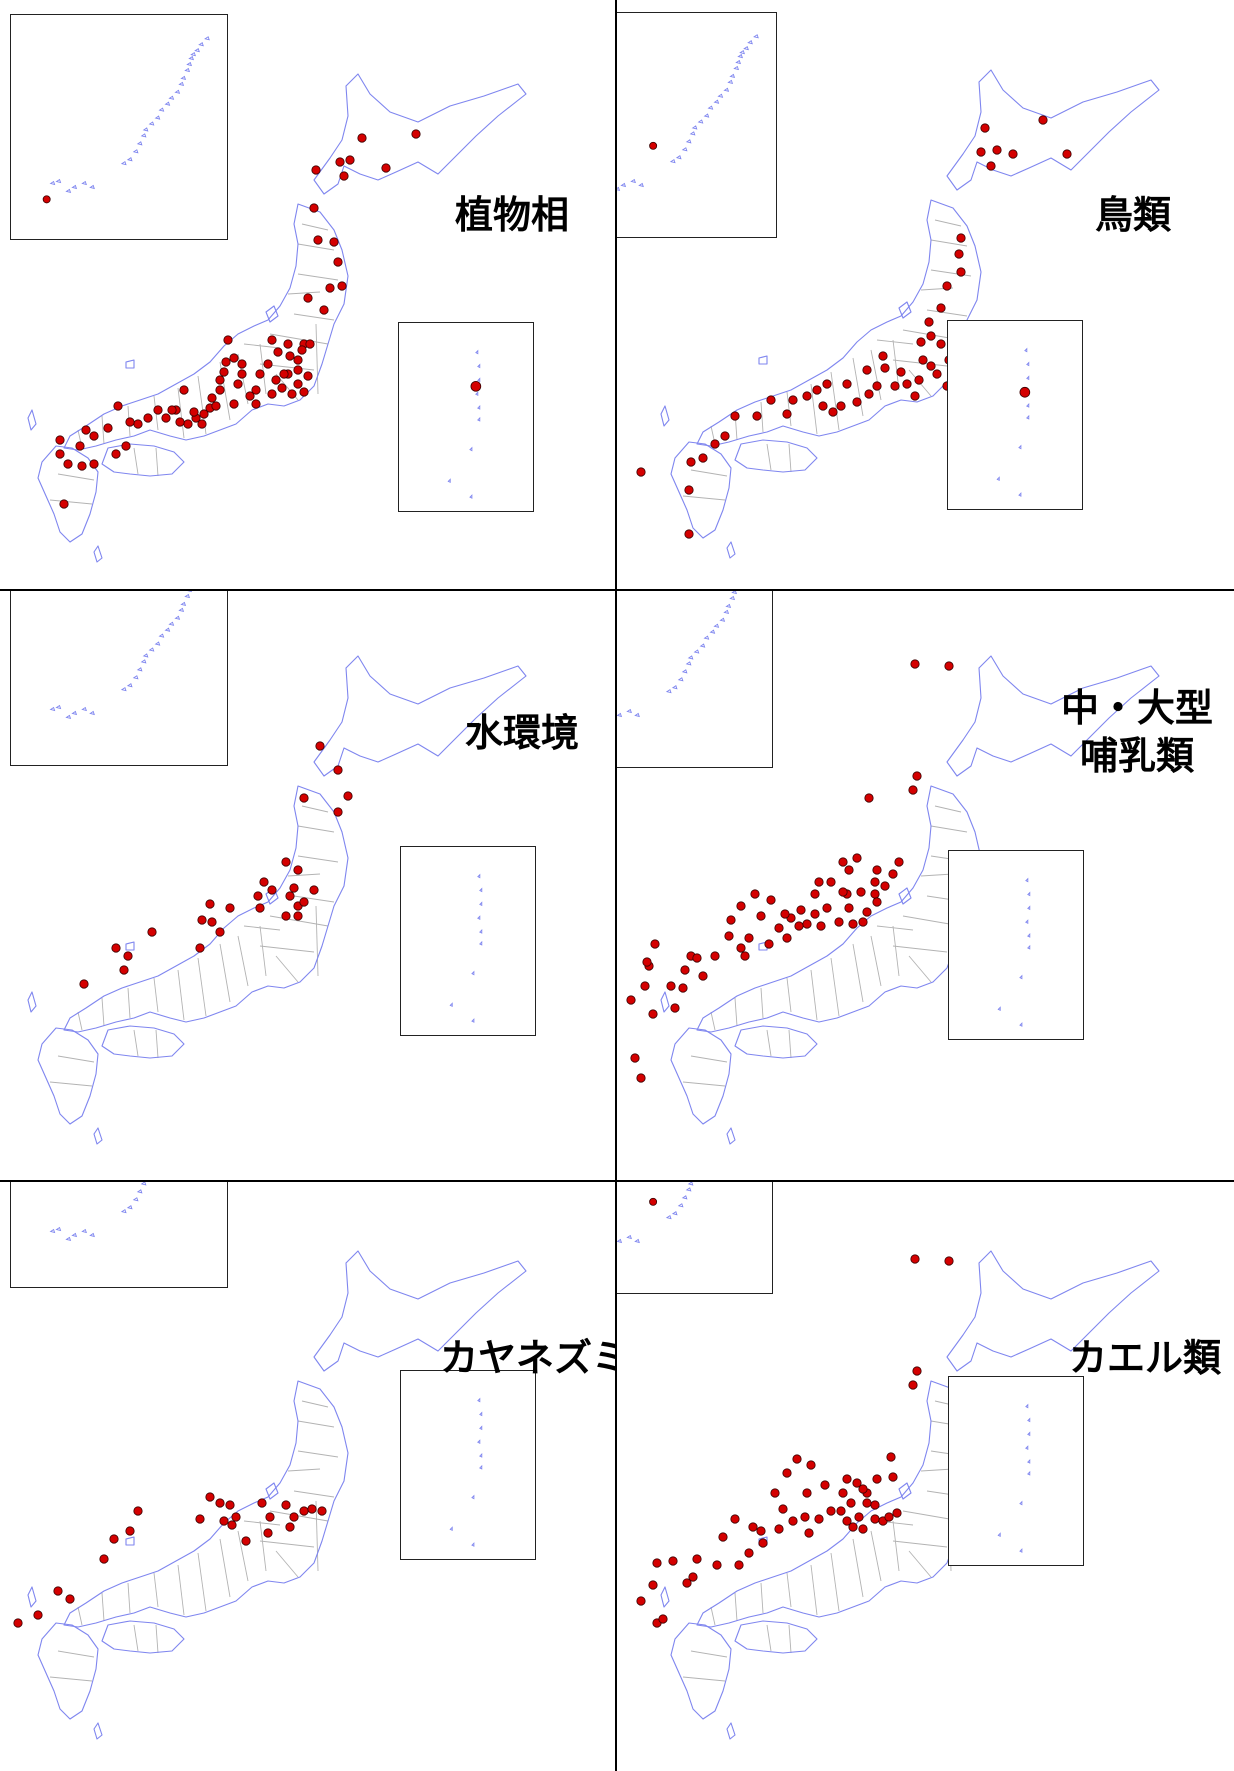 Image resolution: width=1234 pixels, height=1771 pixels. I want to click on ogasawara-islands-inset, so click(468, 1465).